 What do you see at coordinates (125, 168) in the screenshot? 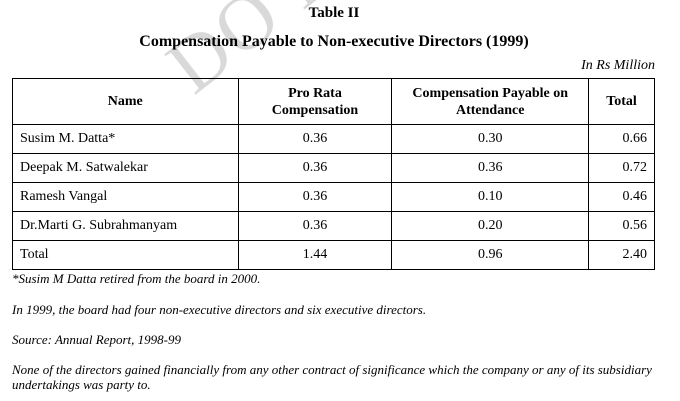
I see `cell-name: Deepak M. Satwalekar` at bounding box center [125, 168].